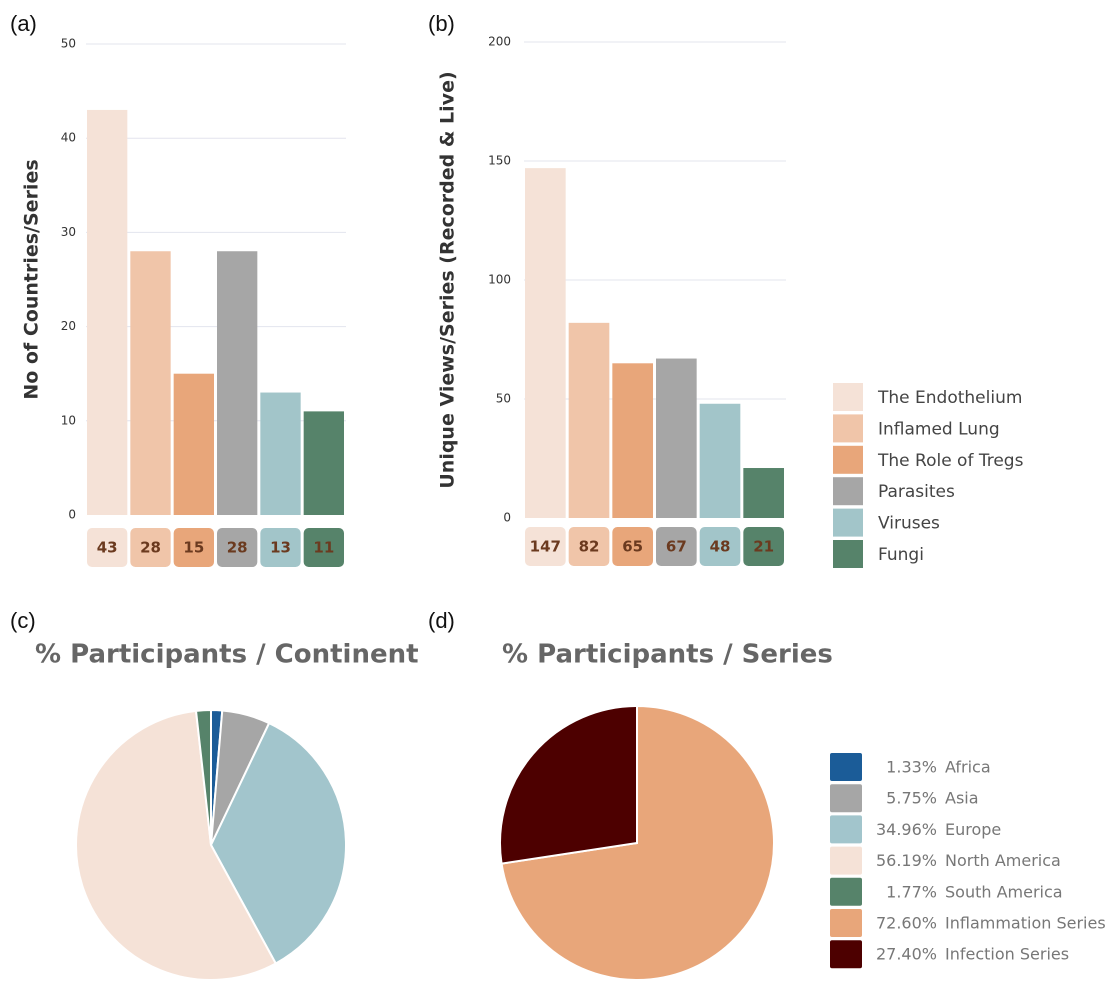  Describe the element at coordinates (962, 798) in the screenshot. I see `legend-label: Asia` at that location.